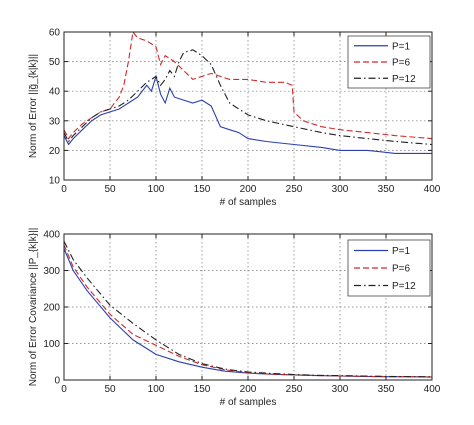 This screenshot has width=474, height=425. What do you see at coordinates (55, 62) in the screenshot?
I see `y-tick-label: 50` at bounding box center [55, 62].